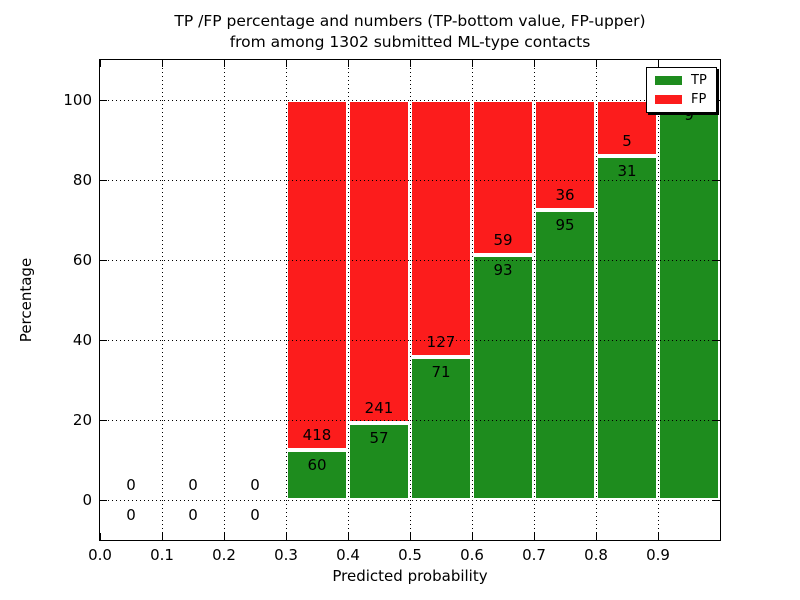  What do you see at coordinates (410, 576) in the screenshot?
I see `x-axis-label: Predicted probability` at bounding box center [410, 576].